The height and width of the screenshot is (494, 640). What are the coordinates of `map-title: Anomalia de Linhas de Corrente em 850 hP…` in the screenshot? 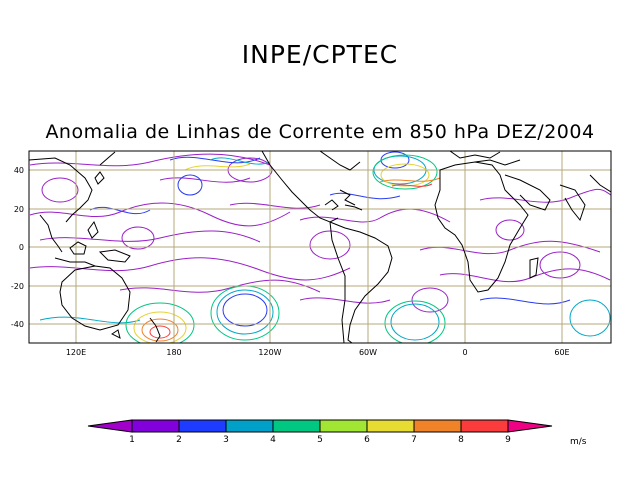 It's located at (320, 132).